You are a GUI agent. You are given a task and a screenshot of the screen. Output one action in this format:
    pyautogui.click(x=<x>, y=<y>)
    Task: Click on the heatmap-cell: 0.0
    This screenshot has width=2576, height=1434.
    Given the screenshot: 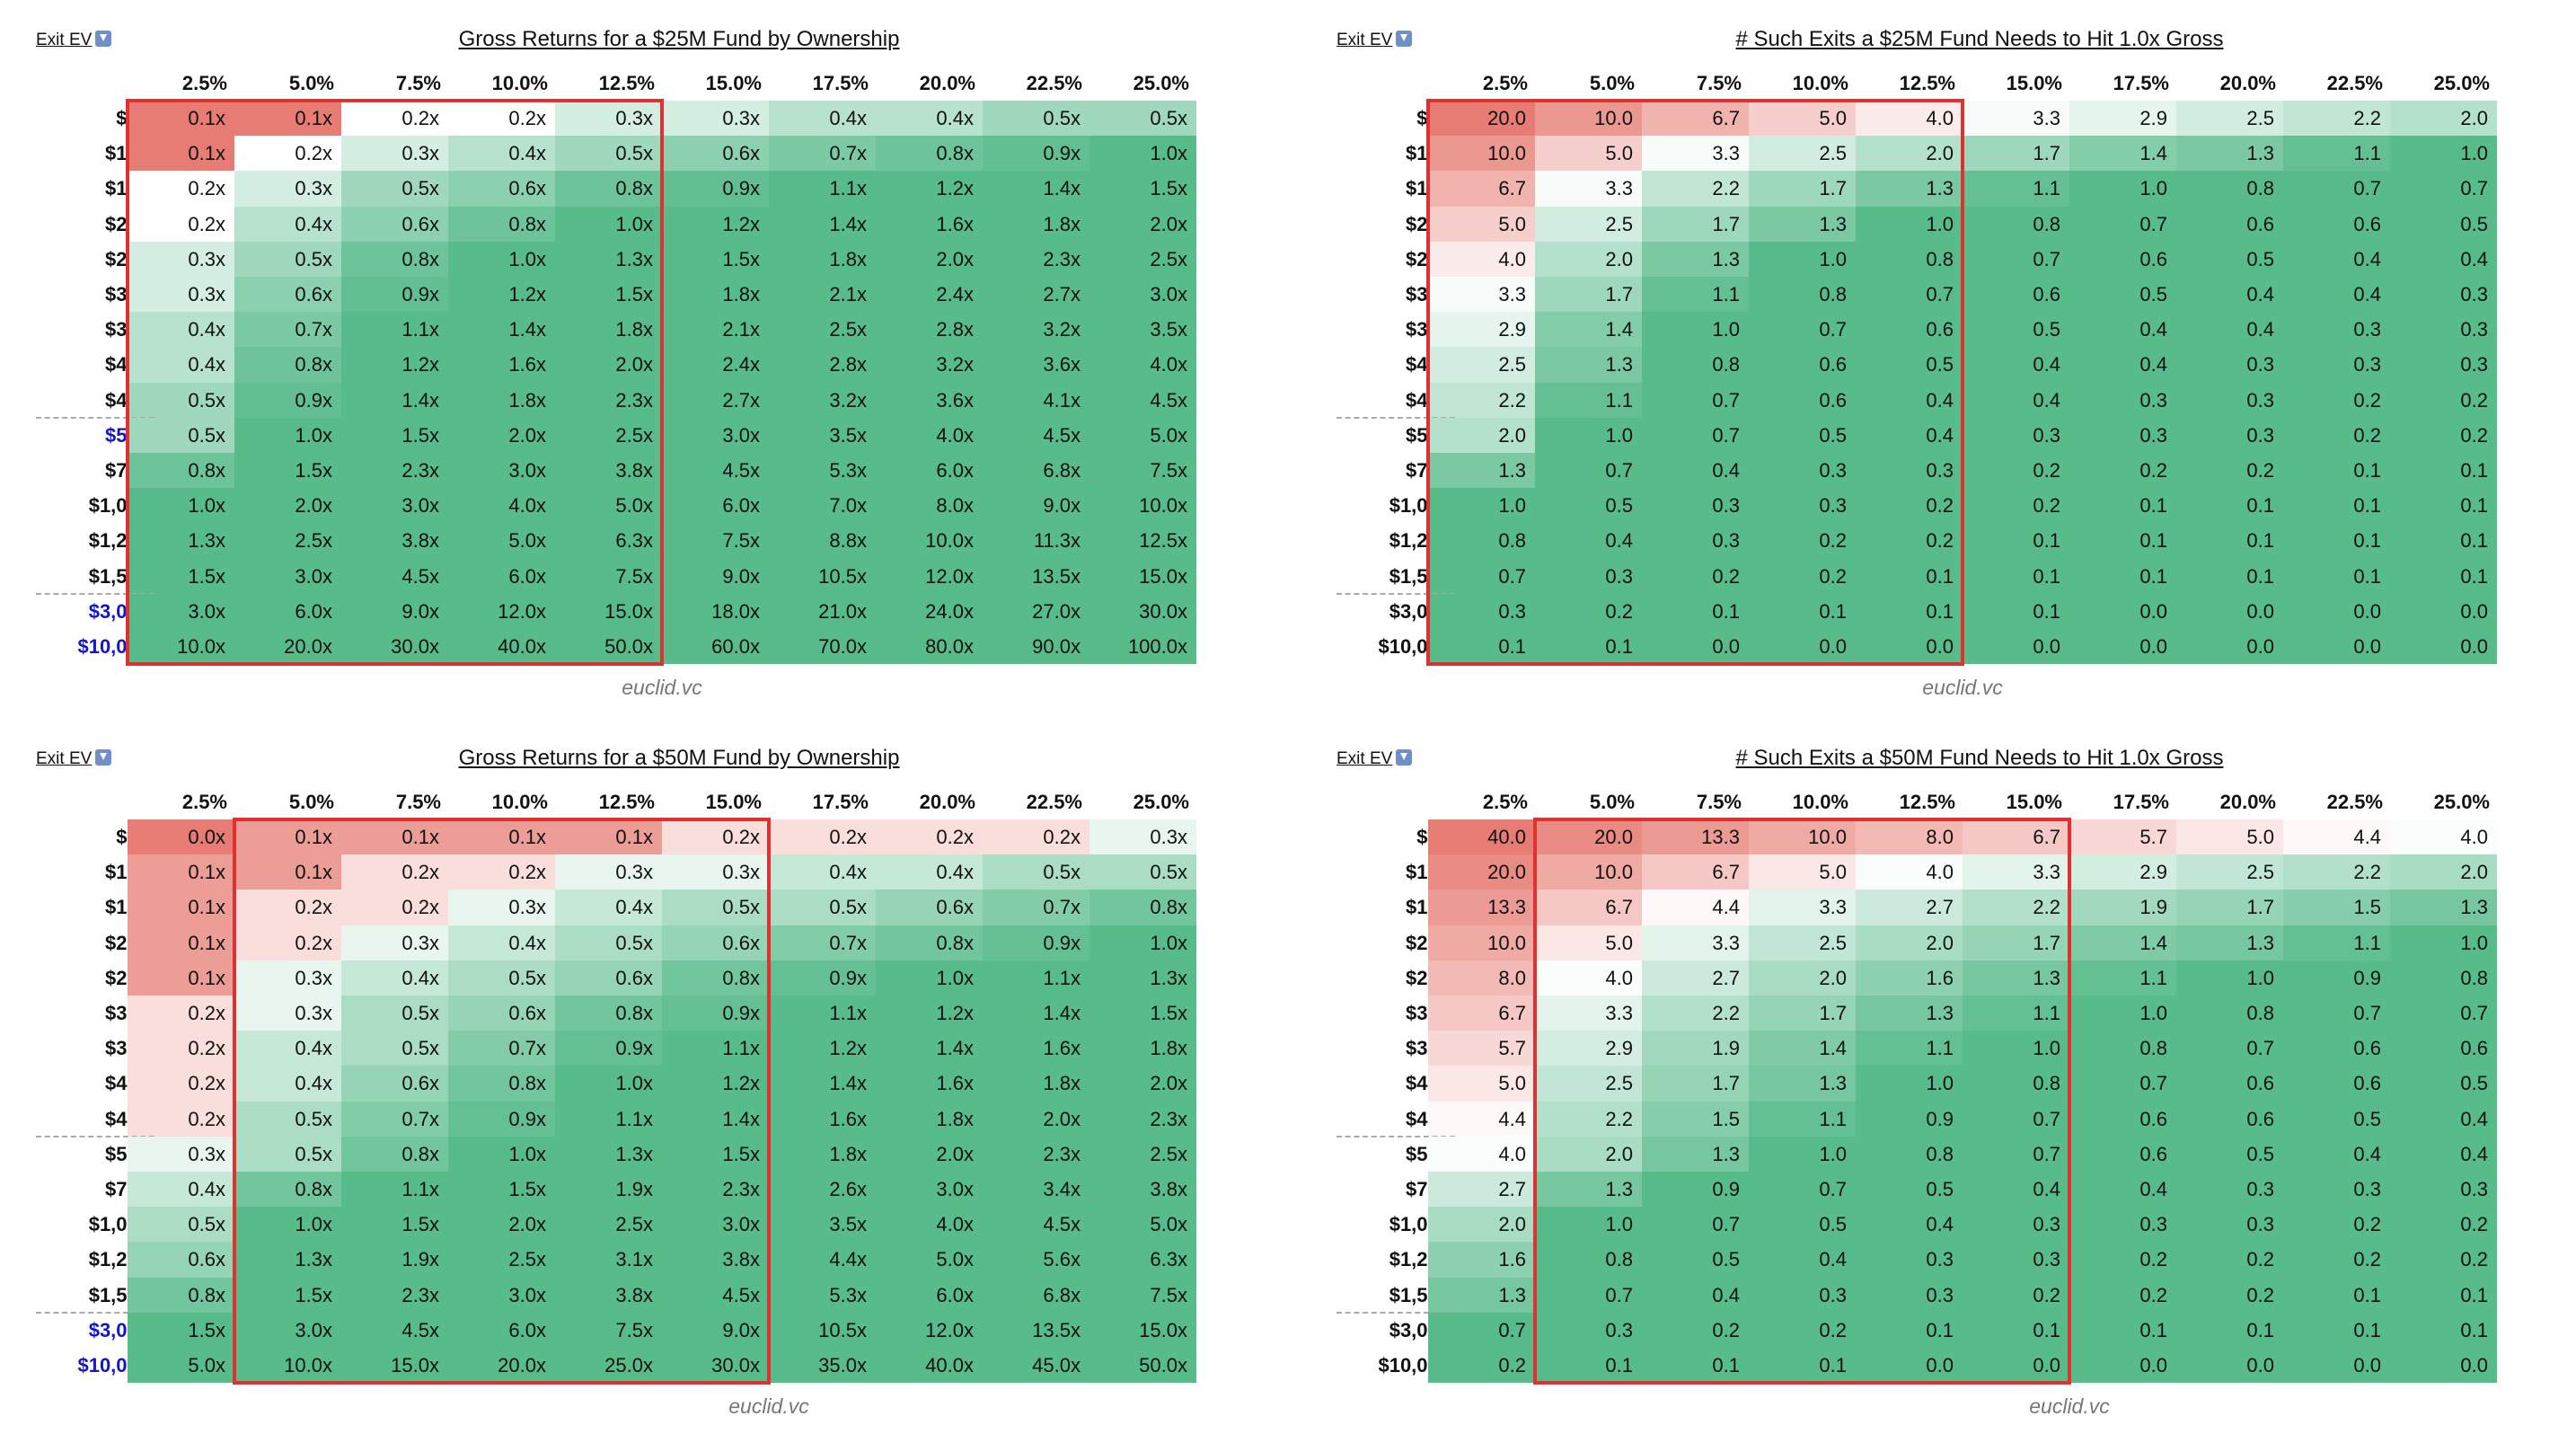 What is the action you would take?
    pyautogui.click(x=2016, y=1366)
    